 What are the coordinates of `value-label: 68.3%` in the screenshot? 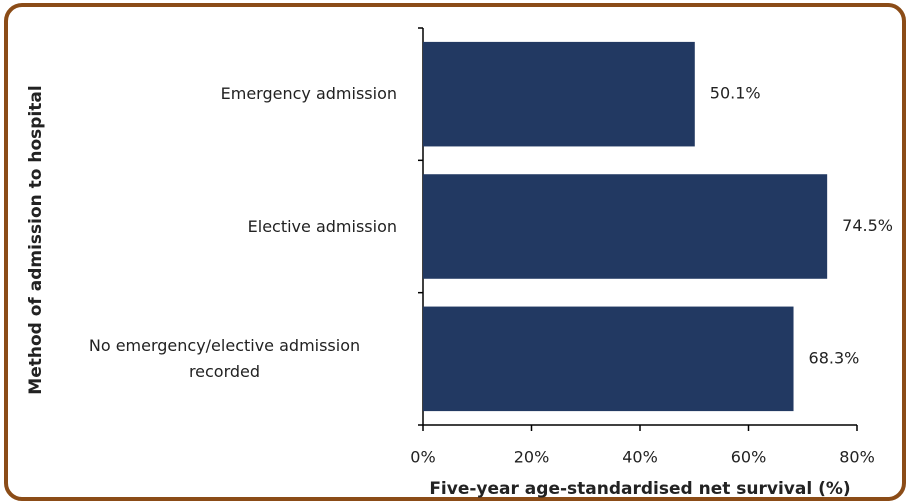 It's located at (834, 357).